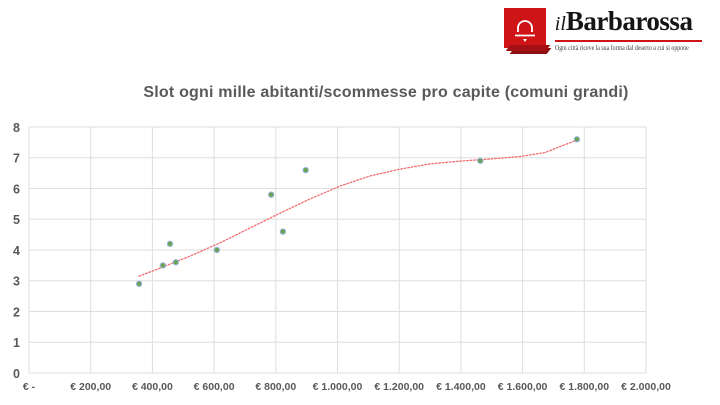 The width and height of the screenshot is (720, 405). I want to click on logo-divider, so click(628, 41).